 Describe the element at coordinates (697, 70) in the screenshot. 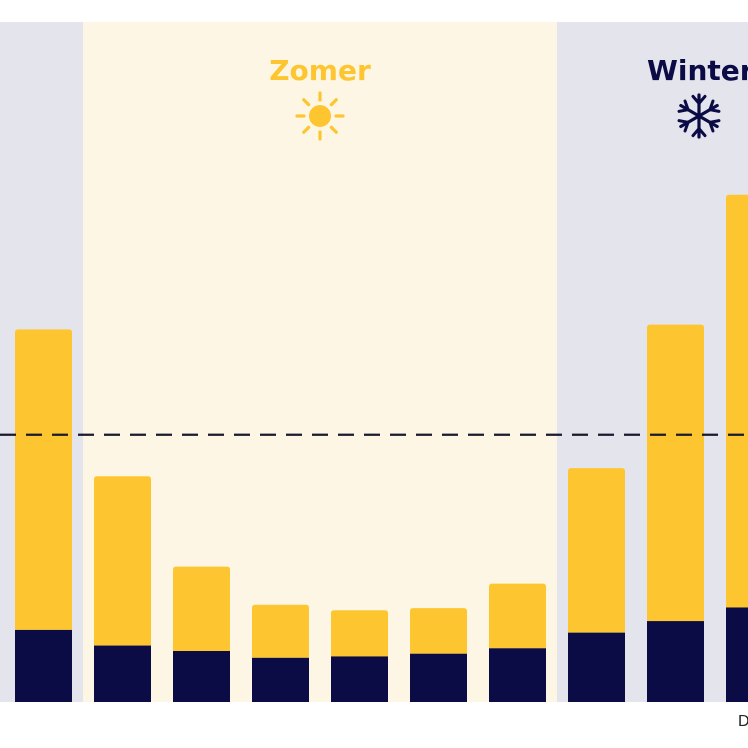

I see `season-label-winter: Winter` at that location.